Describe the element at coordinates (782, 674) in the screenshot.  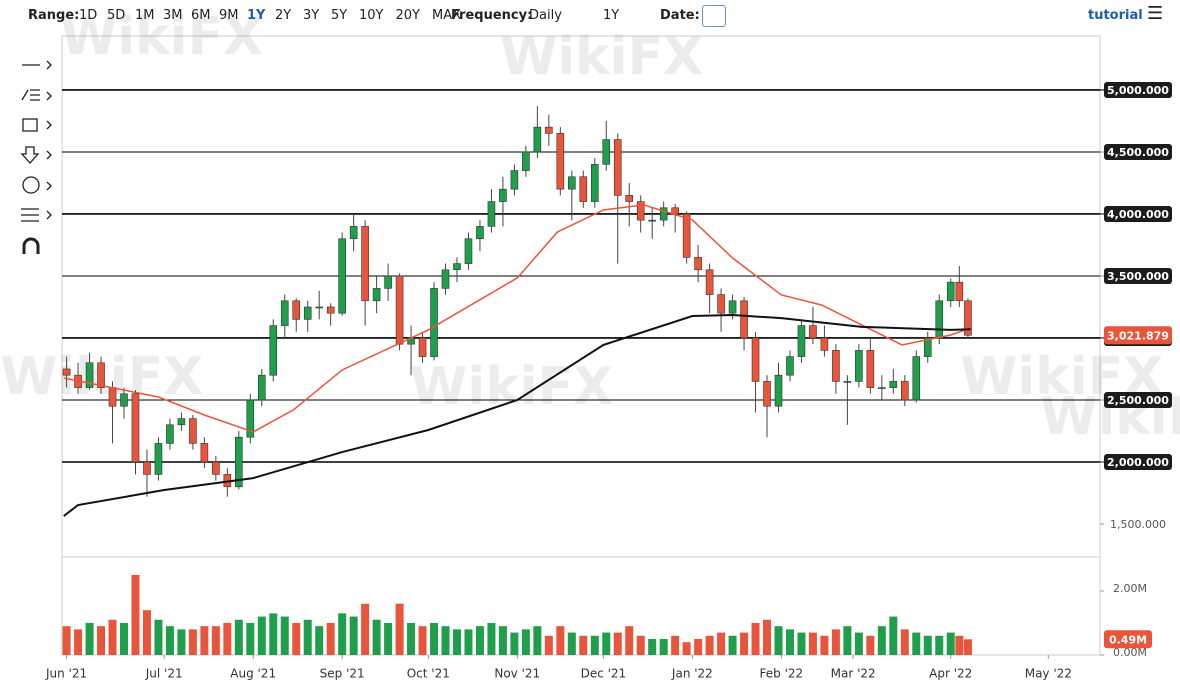
I see `x-tick-label: Feb '22` at that location.